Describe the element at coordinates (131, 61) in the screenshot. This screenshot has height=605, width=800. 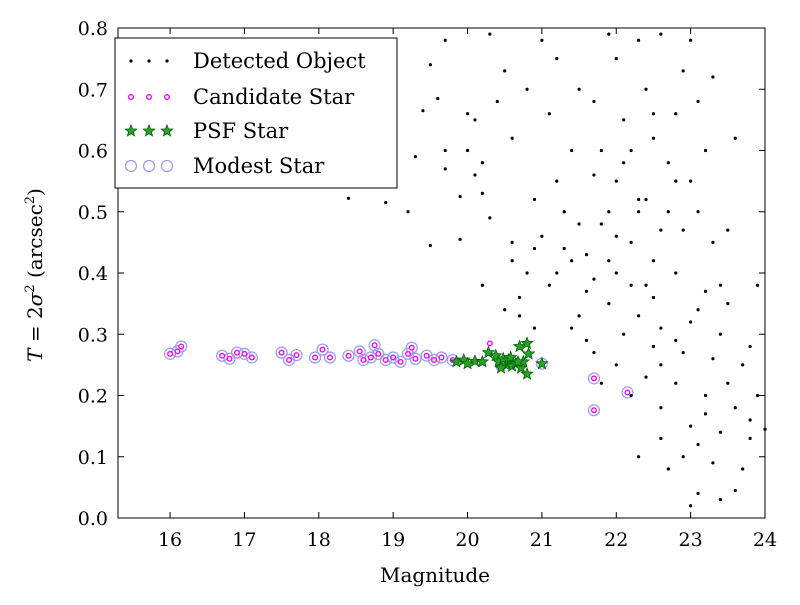
I see `legend-marker-detected-object` at that location.